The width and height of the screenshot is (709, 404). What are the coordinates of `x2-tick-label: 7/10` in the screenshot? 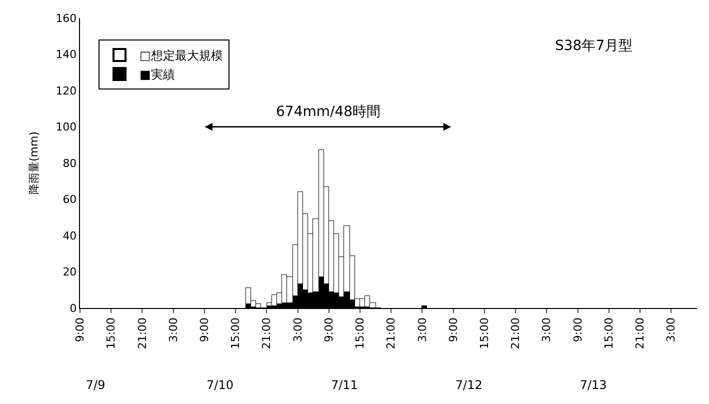 It's located at (220, 385).